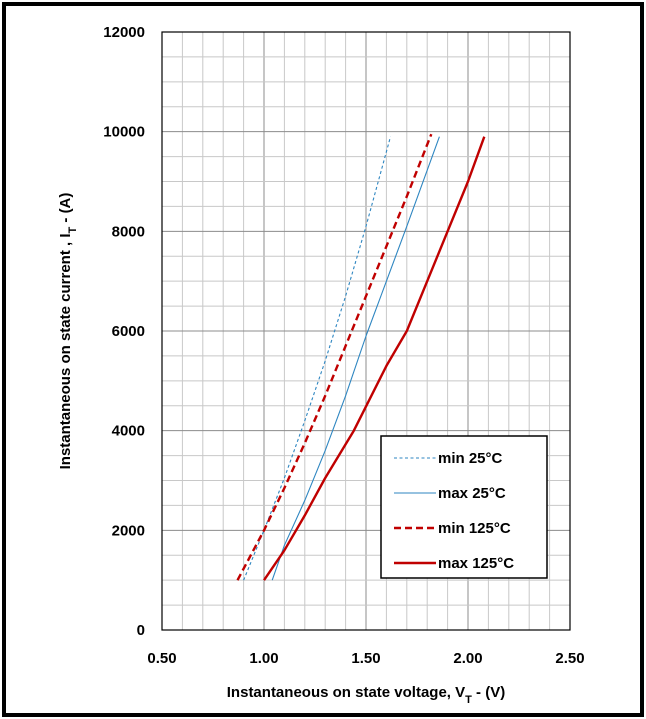 The image size is (646, 719). I want to click on legend: min 25°C max 25°C min 125°C max 125°C, so click(464, 507).